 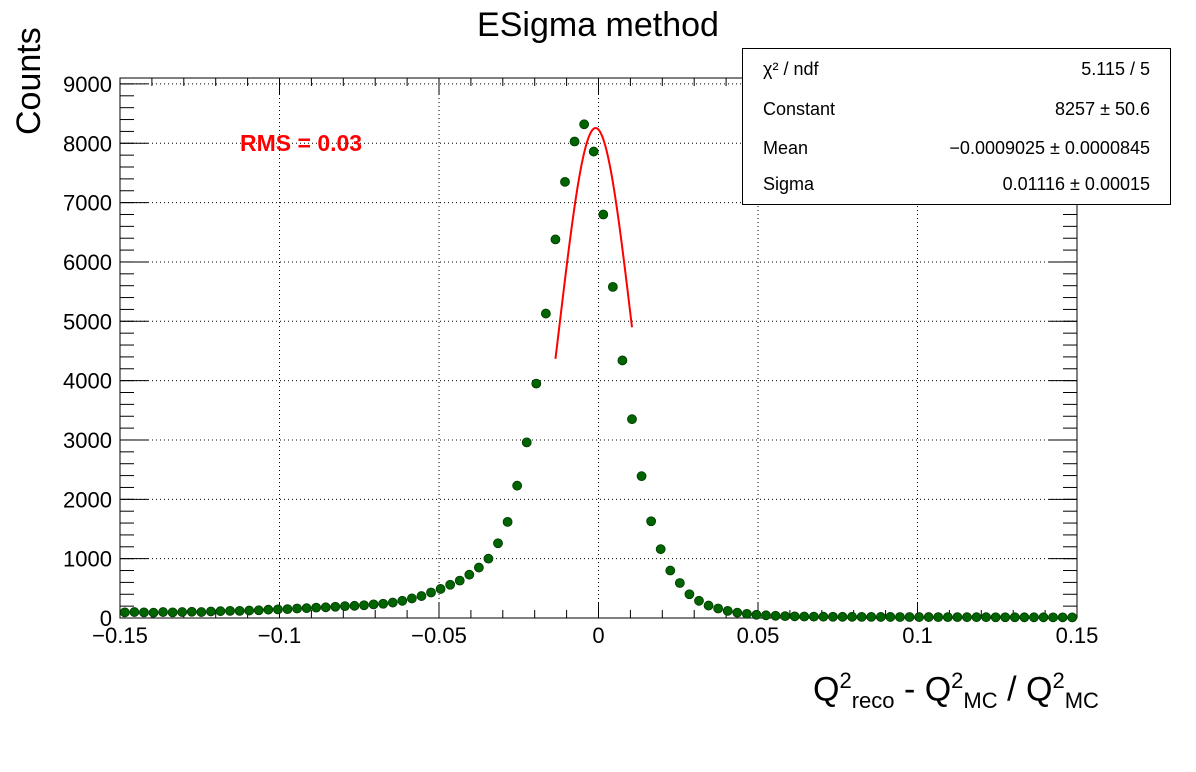 I want to click on x-label-part: reco, so click(x=873, y=701).